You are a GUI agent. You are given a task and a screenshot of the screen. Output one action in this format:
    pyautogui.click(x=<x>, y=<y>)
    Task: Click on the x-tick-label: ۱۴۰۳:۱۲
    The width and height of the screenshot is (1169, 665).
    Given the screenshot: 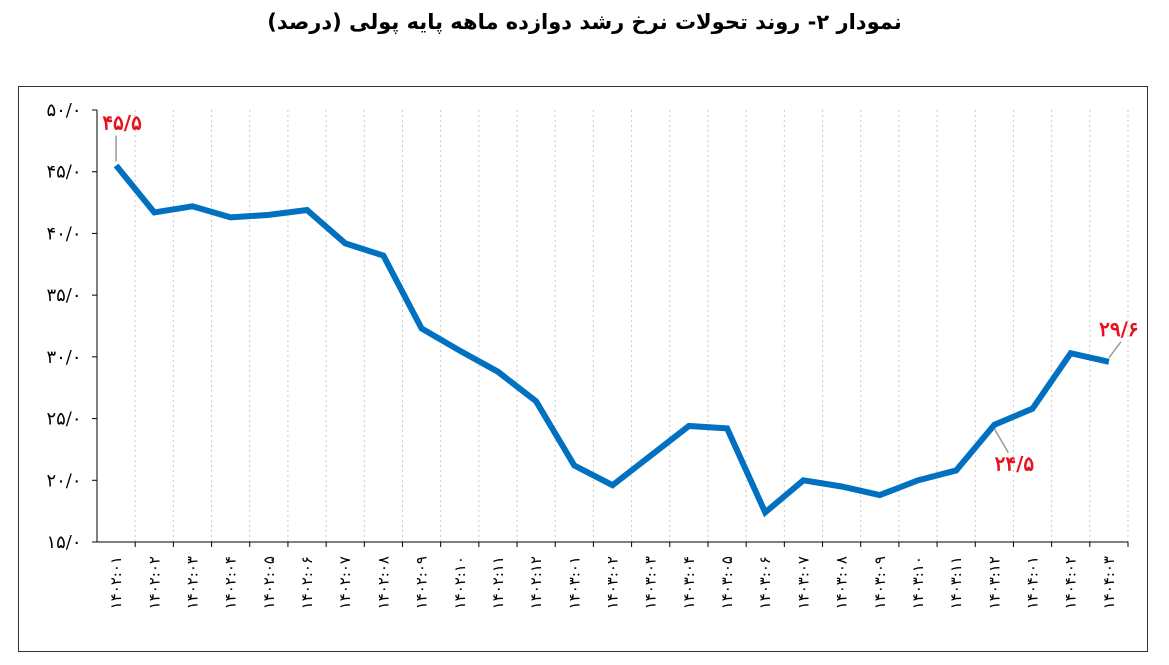 What is the action you would take?
    pyautogui.click(x=994, y=582)
    